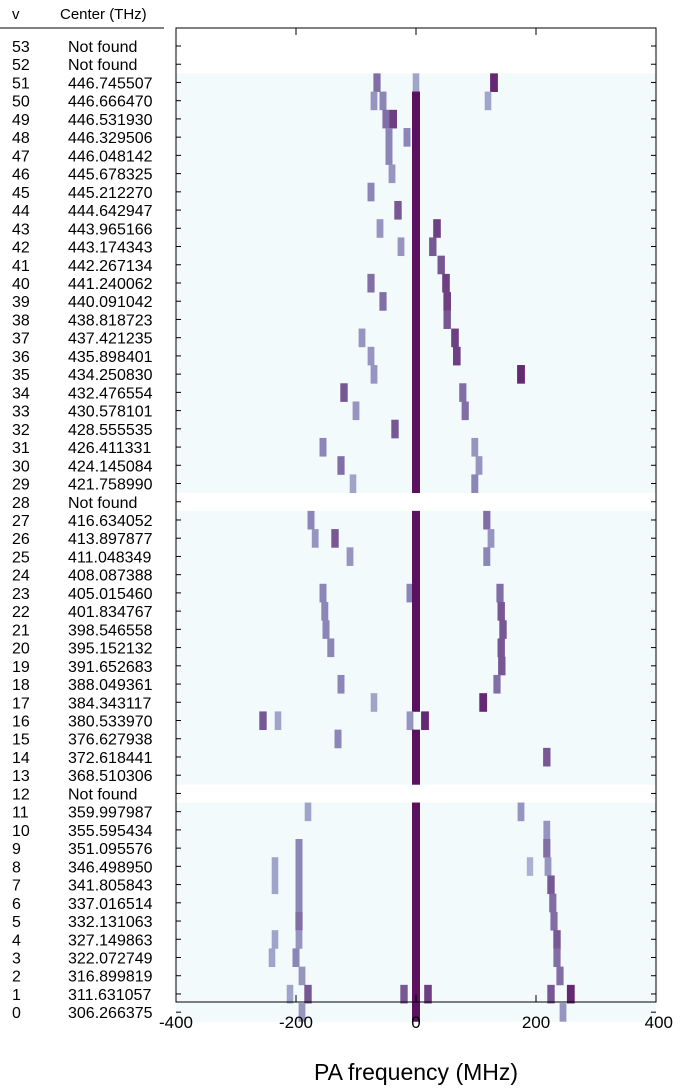  Describe the element at coordinates (21, 357) in the screenshot. I see `row-v-label: 36` at that location.